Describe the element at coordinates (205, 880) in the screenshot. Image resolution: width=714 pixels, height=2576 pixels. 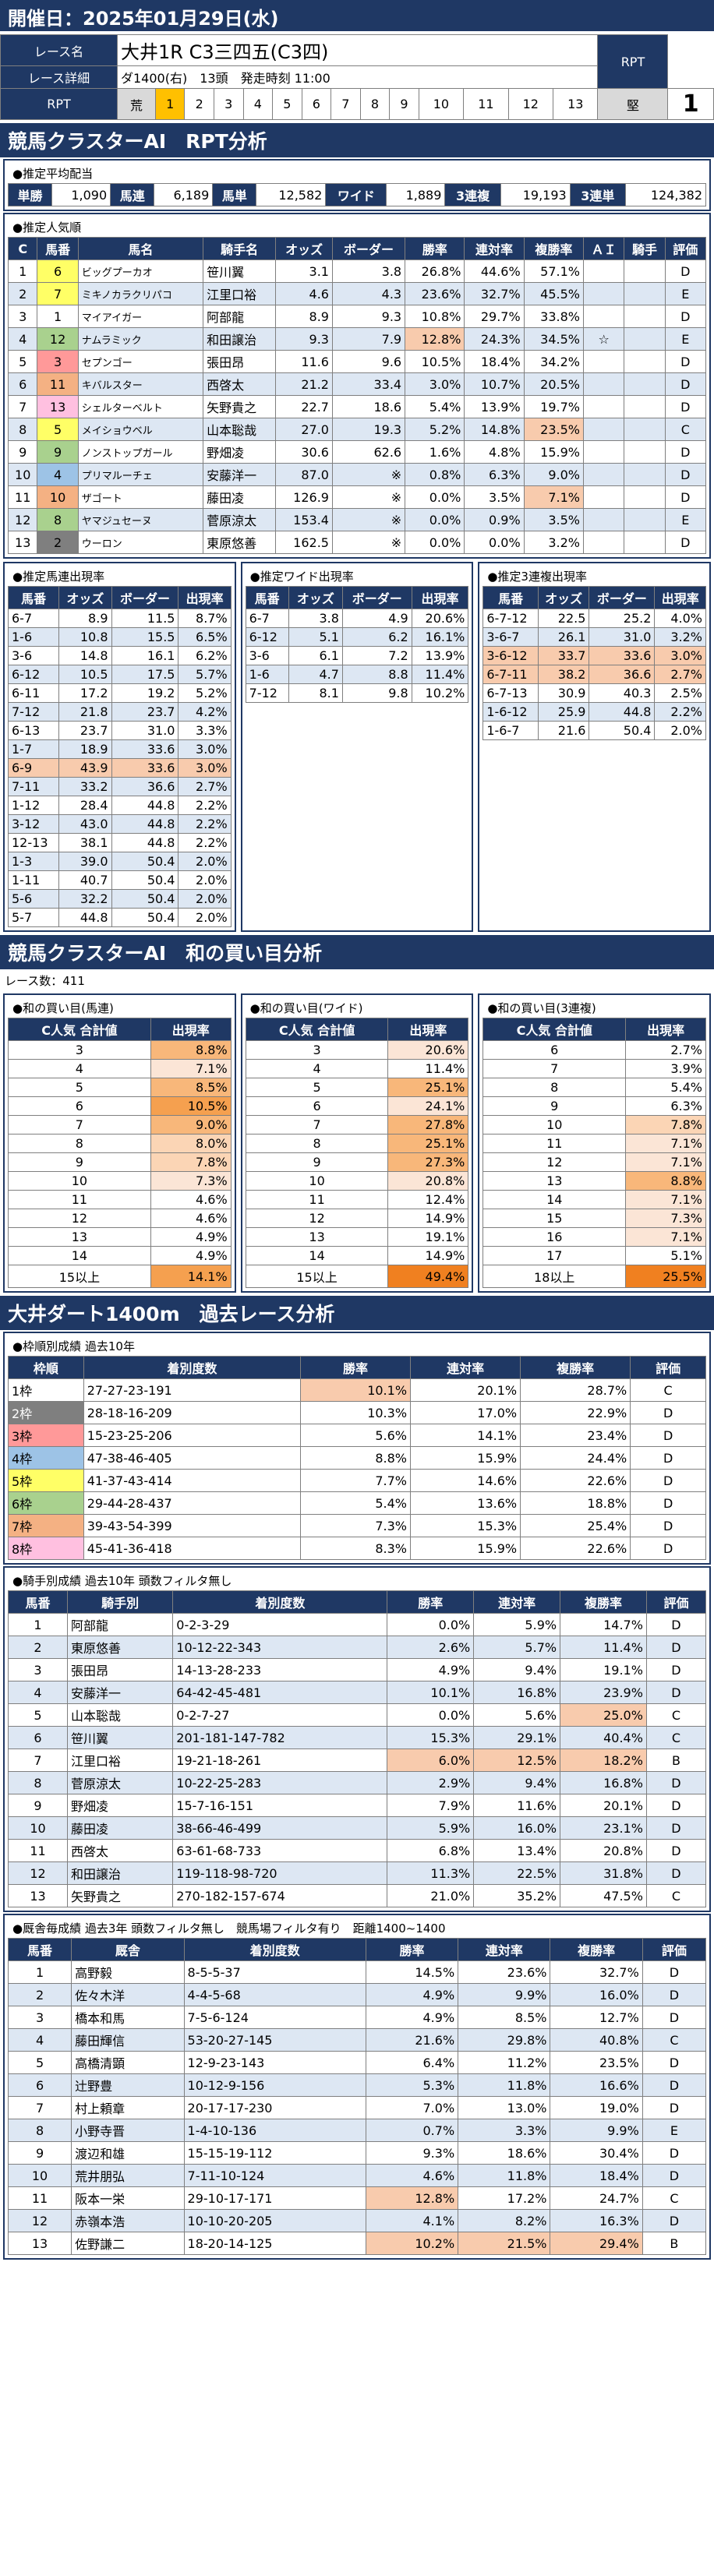
I see `umaren-cell: 2.0%` at that location.